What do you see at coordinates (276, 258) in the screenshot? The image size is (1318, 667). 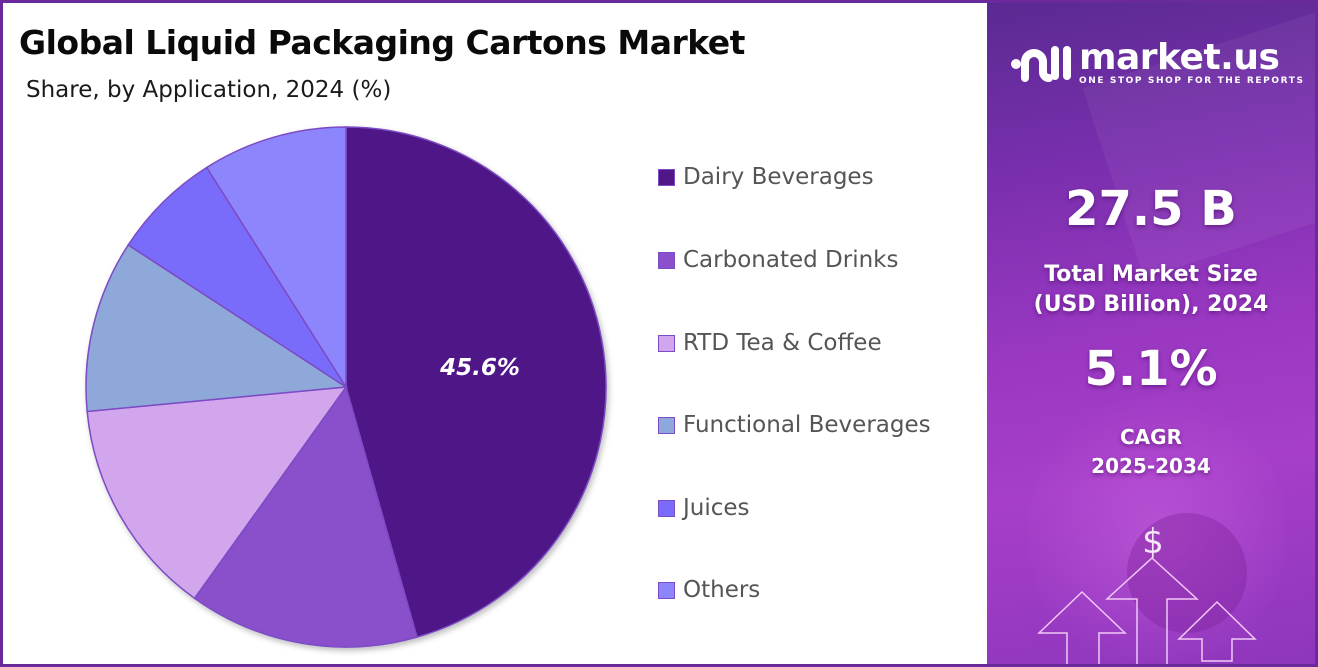 I see `pie-slice-others` at bounding box center [276, 258].